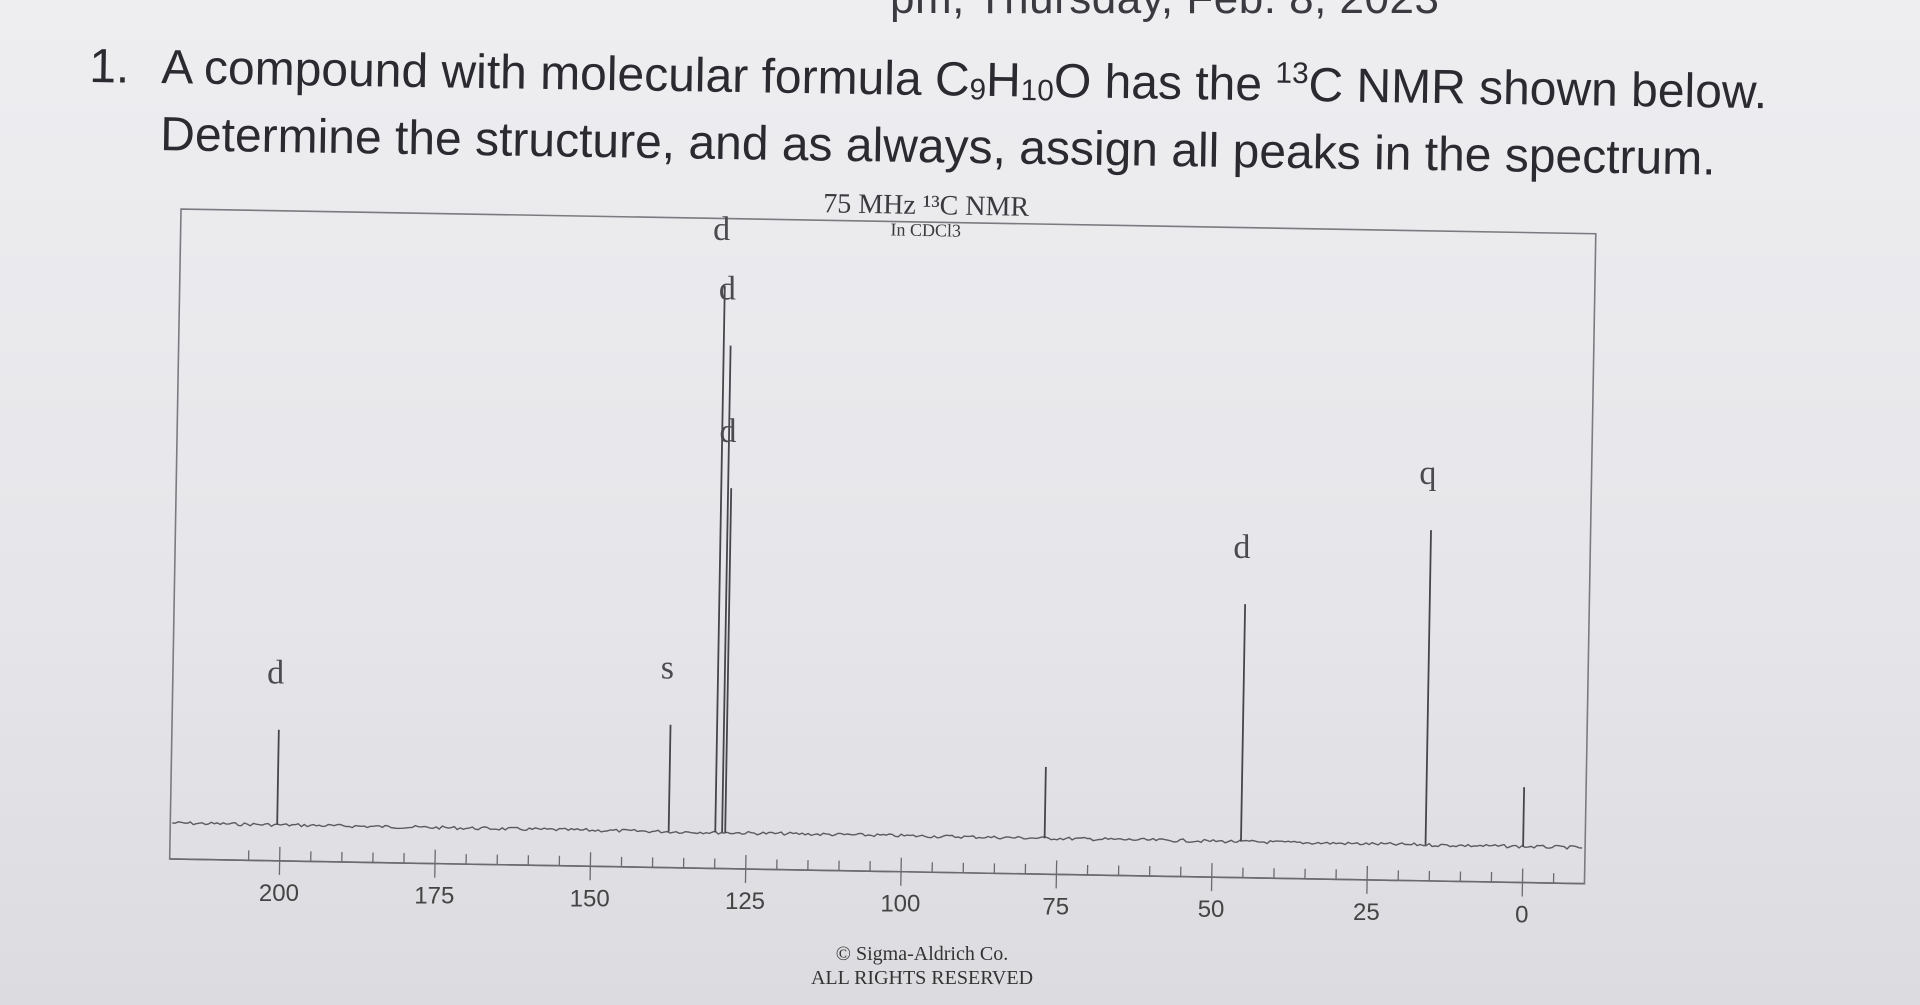 Image resolution: width=1920 pixels, height=1005 pixels. I want to click on copyright-line2: ALL RIGHTS RESERVED, so click(922, 978).